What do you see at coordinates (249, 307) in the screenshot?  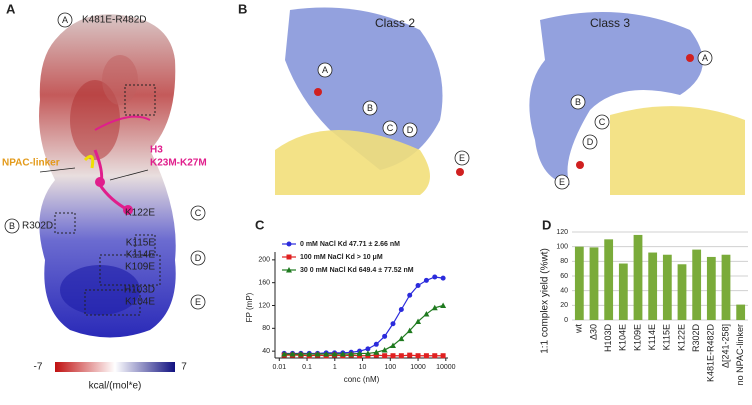 I see `y-axis-label: FP (mP)` at bounding box center [249, 307].